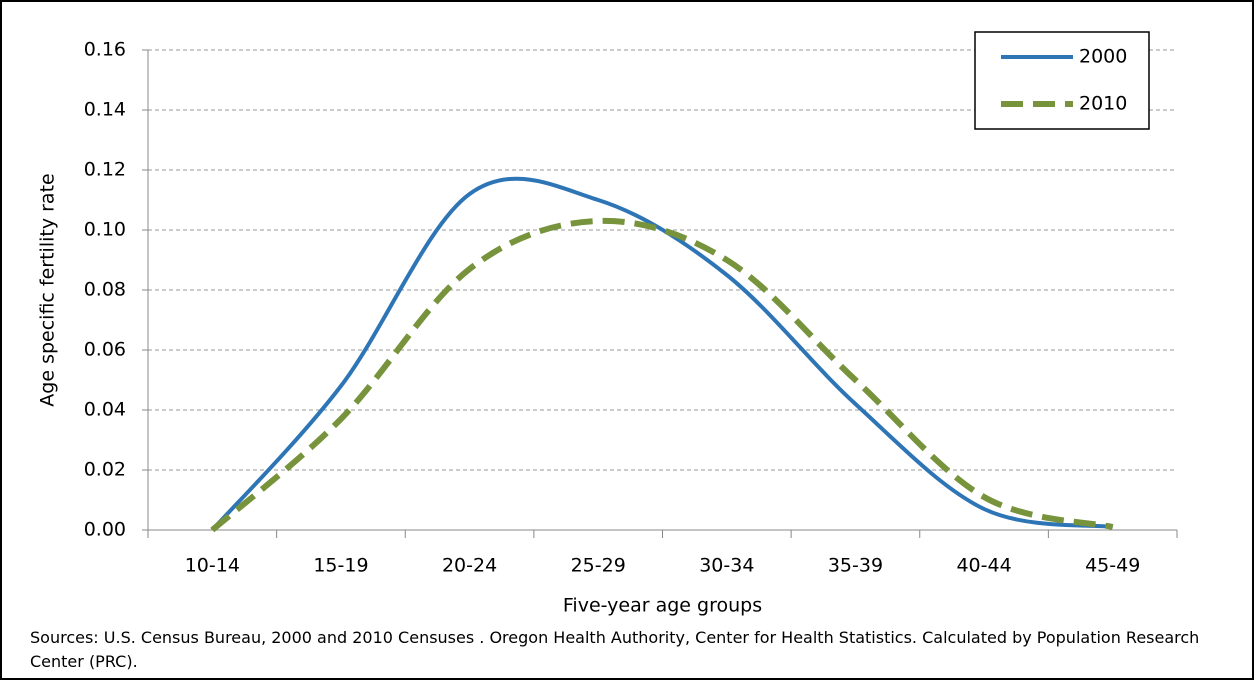  Describe the element at coordinates (340, 566) in the screenshot. I see `x-tick-label: 15-19` at that location.